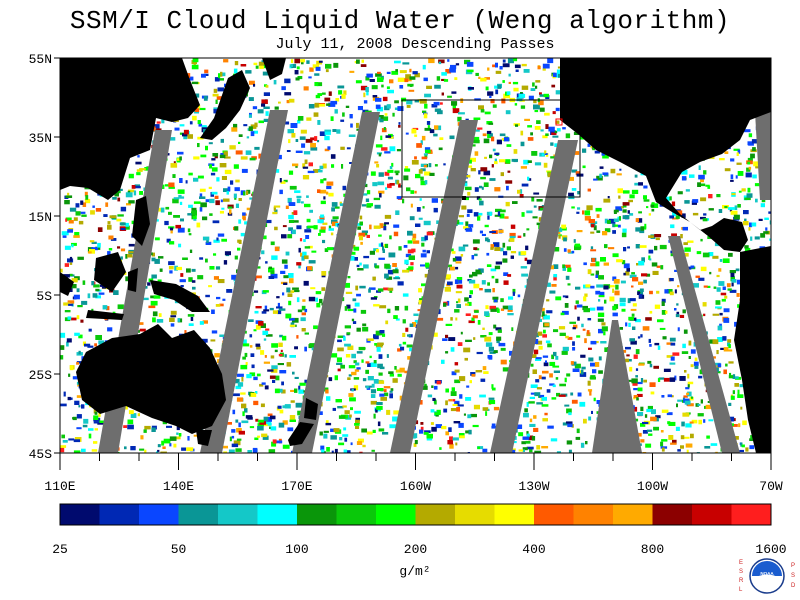 The width and height of the screenshot is (800, 600). I want to click on noaa-seal-sky, so click(767, 568).